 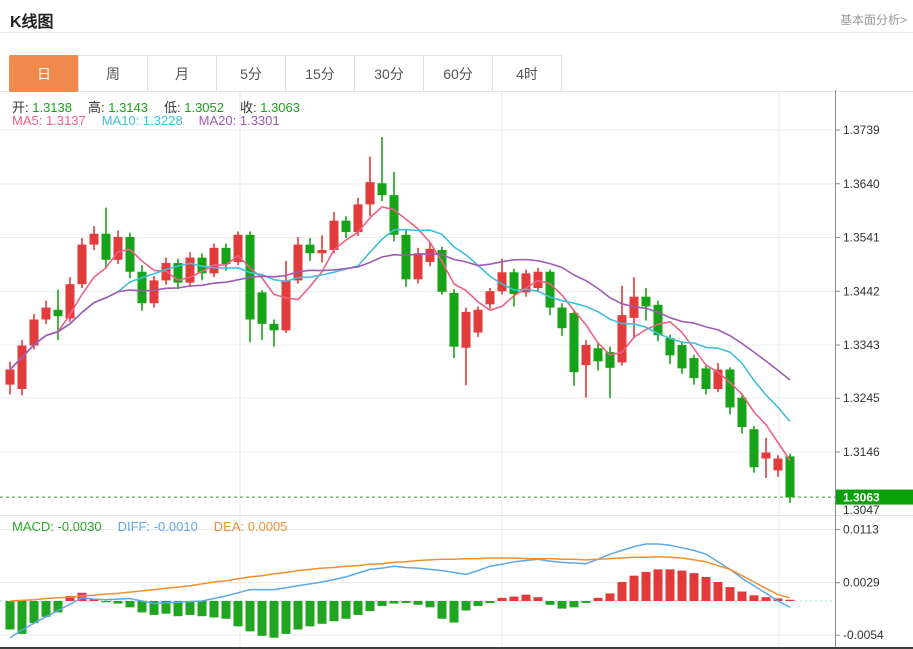 What do you see at coordinates (873, 20) in the screenshot?
I see `fundamental-analysis-link: 基本面分析>` at bounding box center [873, 20].